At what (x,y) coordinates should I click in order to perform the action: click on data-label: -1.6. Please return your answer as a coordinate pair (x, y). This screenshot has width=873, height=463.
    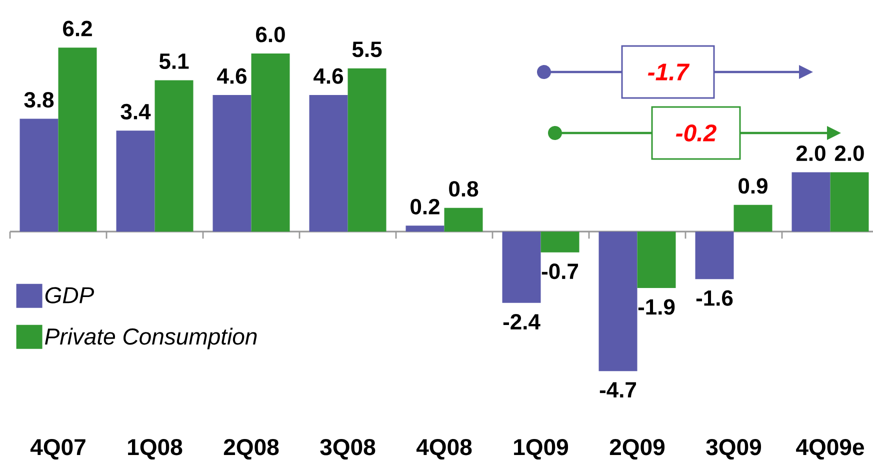
    Looking at the image, I should click on (714, 298).